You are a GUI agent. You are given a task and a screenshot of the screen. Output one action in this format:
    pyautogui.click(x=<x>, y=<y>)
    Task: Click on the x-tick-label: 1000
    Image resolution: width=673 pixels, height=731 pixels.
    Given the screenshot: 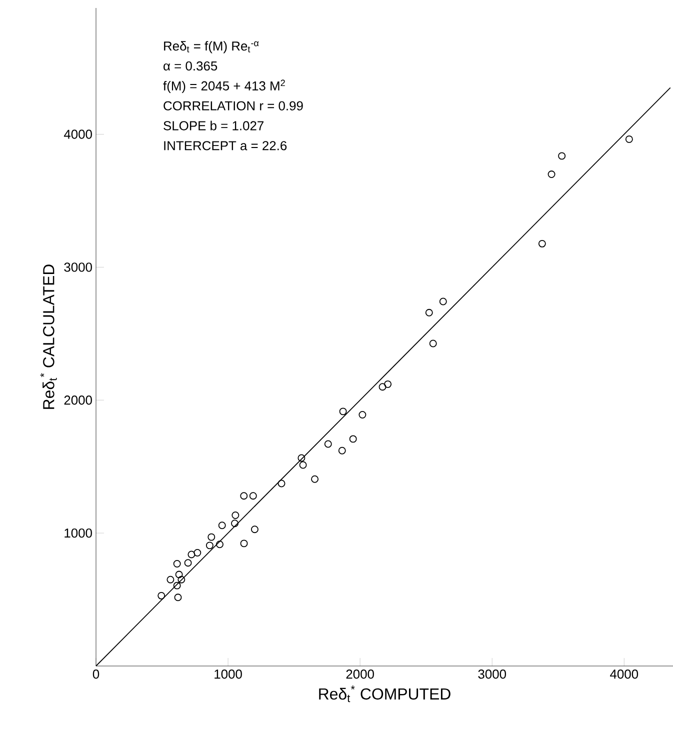 What is the action you would take?
    pyautogui.click(x=228, y=674)
    